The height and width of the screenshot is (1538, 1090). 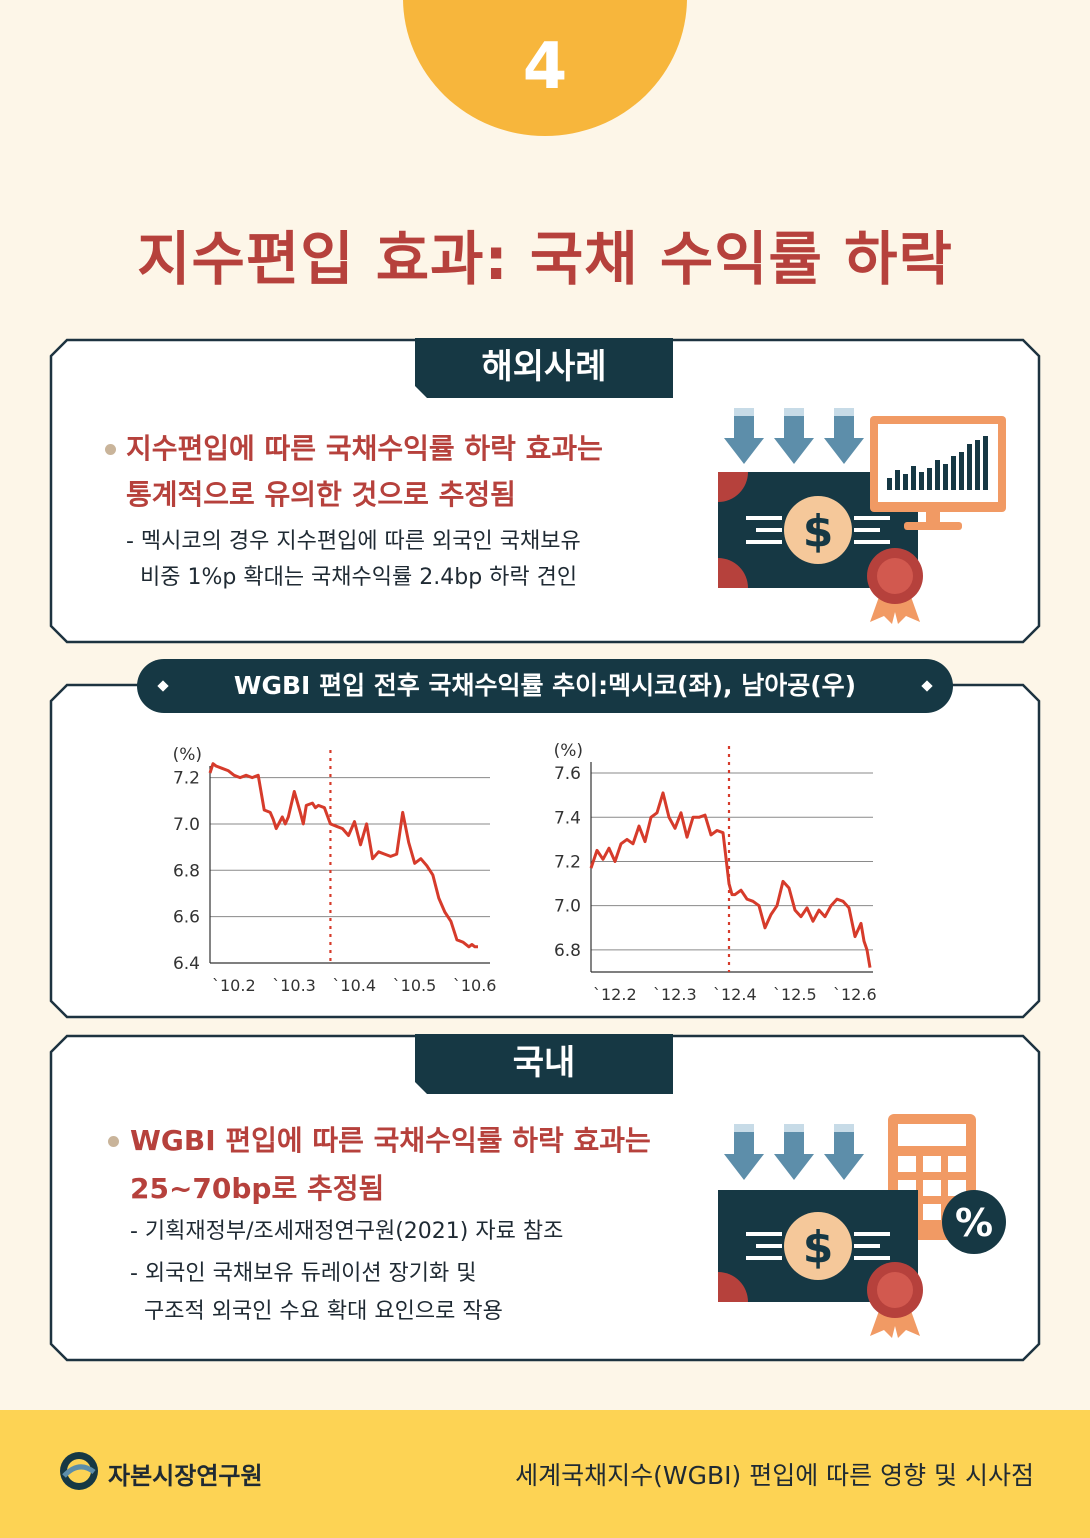 I want to click on overseas-tab: 해외사례, so click(x=544, y=368).